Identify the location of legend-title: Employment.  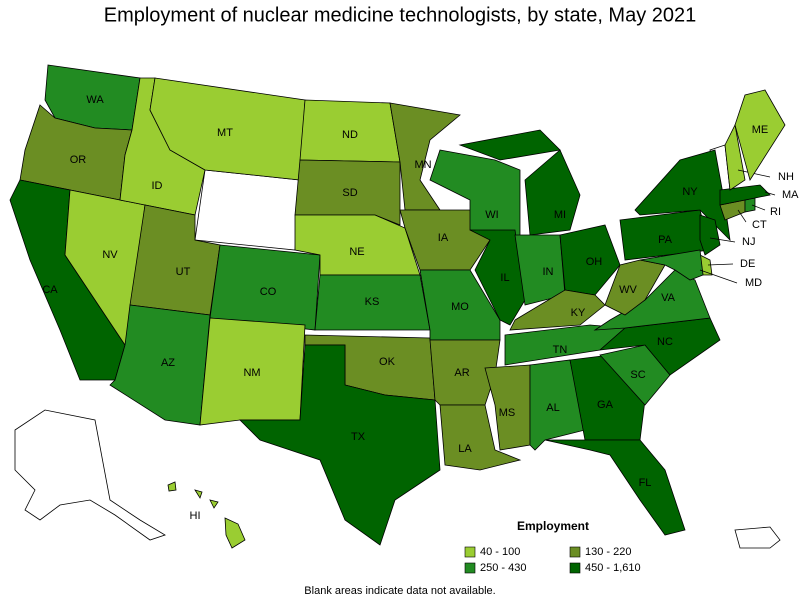
(553, 526).